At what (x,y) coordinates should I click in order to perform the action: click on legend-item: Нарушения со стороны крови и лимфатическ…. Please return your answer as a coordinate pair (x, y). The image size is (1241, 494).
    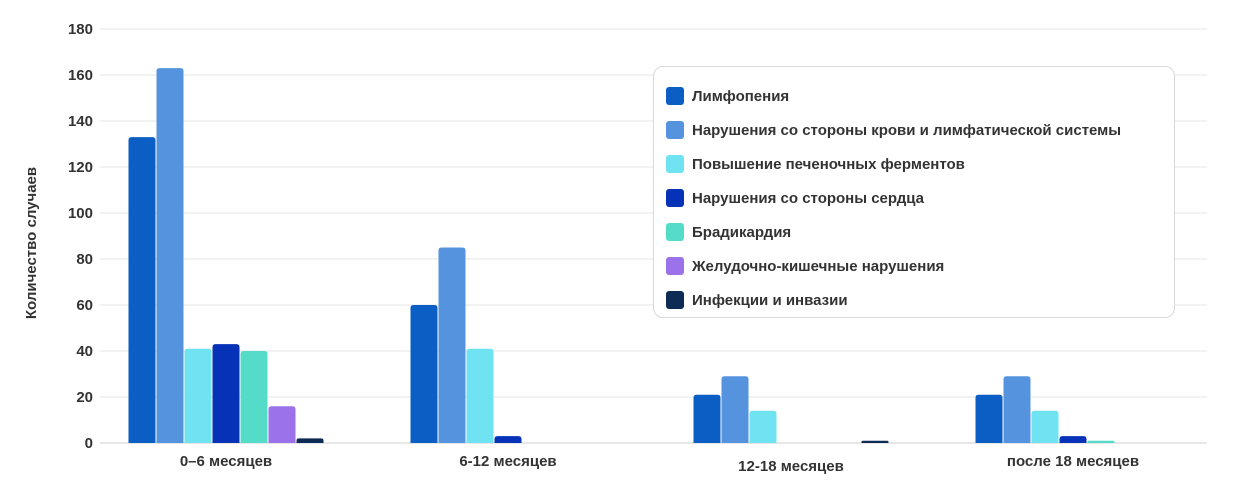
    Looking at the image, I should click on (920, 130).